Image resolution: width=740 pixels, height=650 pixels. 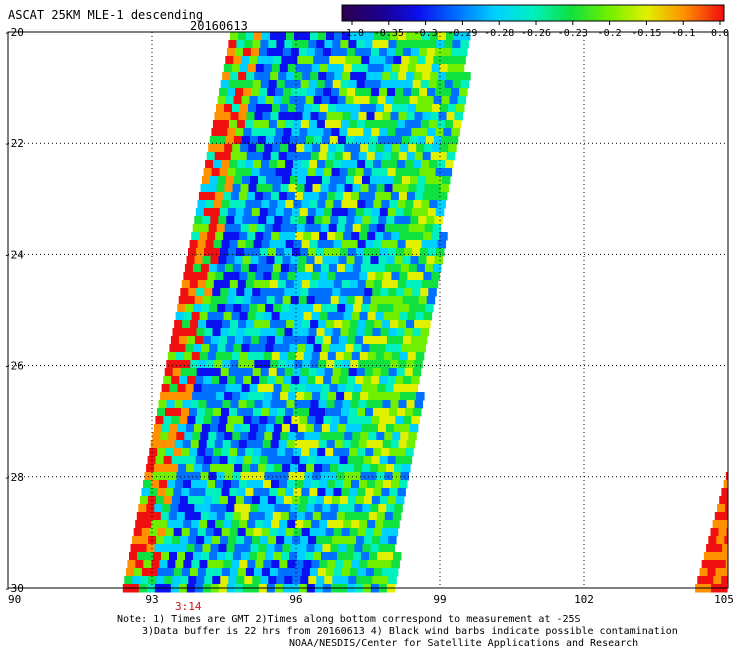 What do you see at coordinates (14, 143) in the screenshot?
I see `latitude-label: -22` at bounding box center [14, 143].